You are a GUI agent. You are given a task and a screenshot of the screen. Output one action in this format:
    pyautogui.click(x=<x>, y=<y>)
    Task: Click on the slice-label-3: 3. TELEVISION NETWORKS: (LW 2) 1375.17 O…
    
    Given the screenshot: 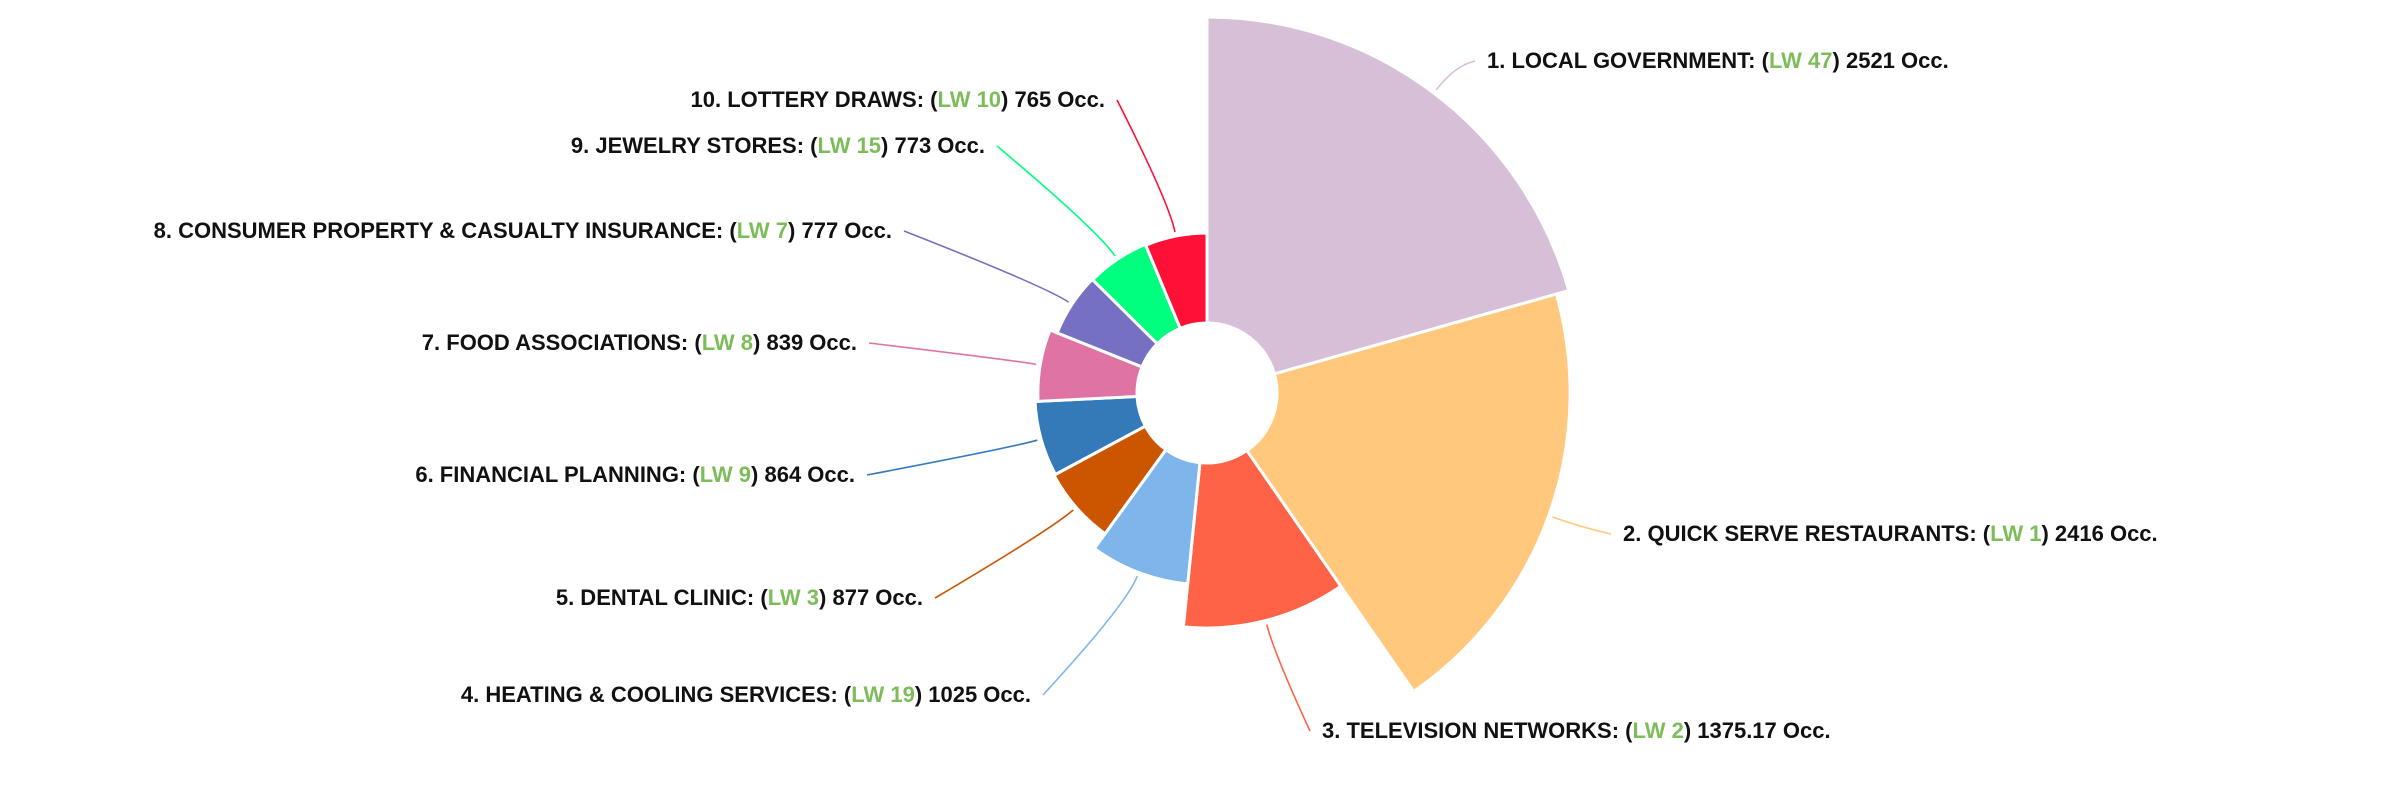 What is the action you would take?
    pyautogui.click(x=1576, y=730)
    